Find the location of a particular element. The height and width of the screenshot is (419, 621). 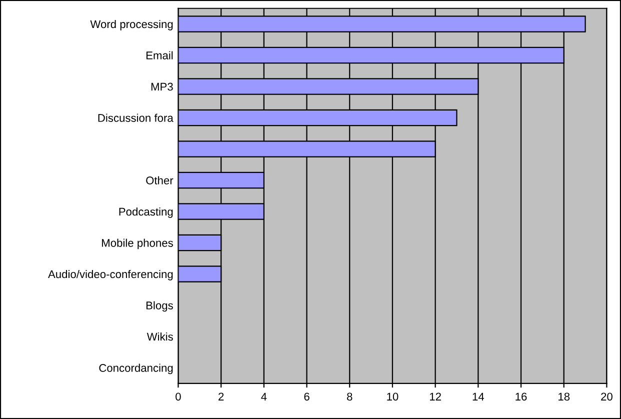

x-tick-label: 6 is located at coordinates (307, 396).